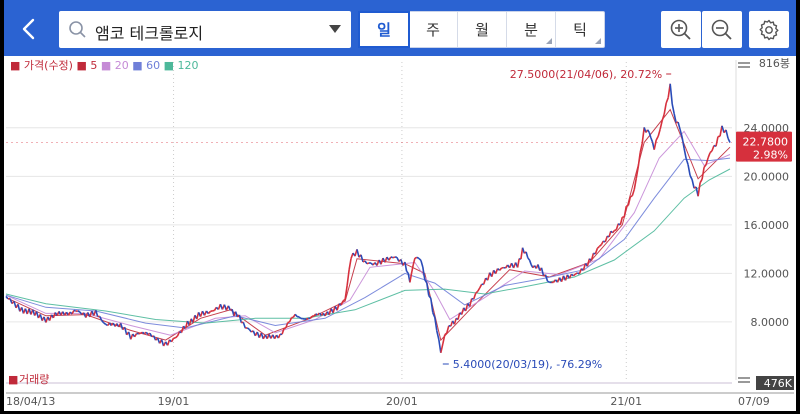 This screenshot has height=414, width=800. Describe the element at coordinates (402, 401) in the screenshot. I see `x-tick-label: 20/01` at that location.